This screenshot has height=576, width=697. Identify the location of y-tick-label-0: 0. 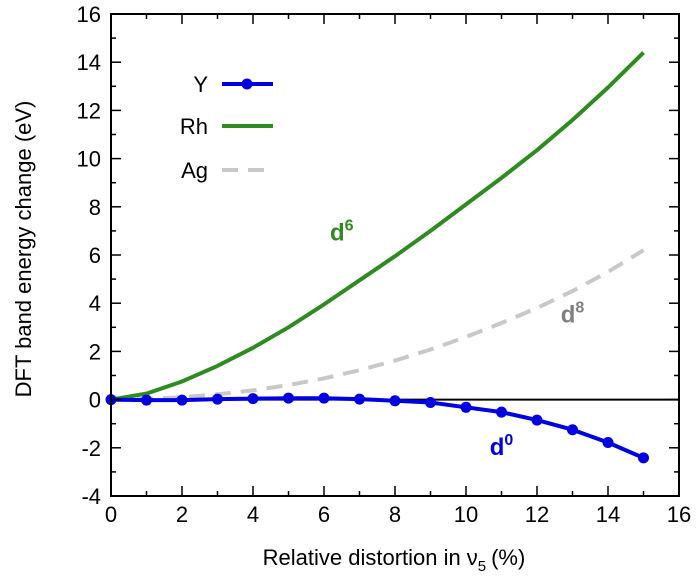
(95, 400).